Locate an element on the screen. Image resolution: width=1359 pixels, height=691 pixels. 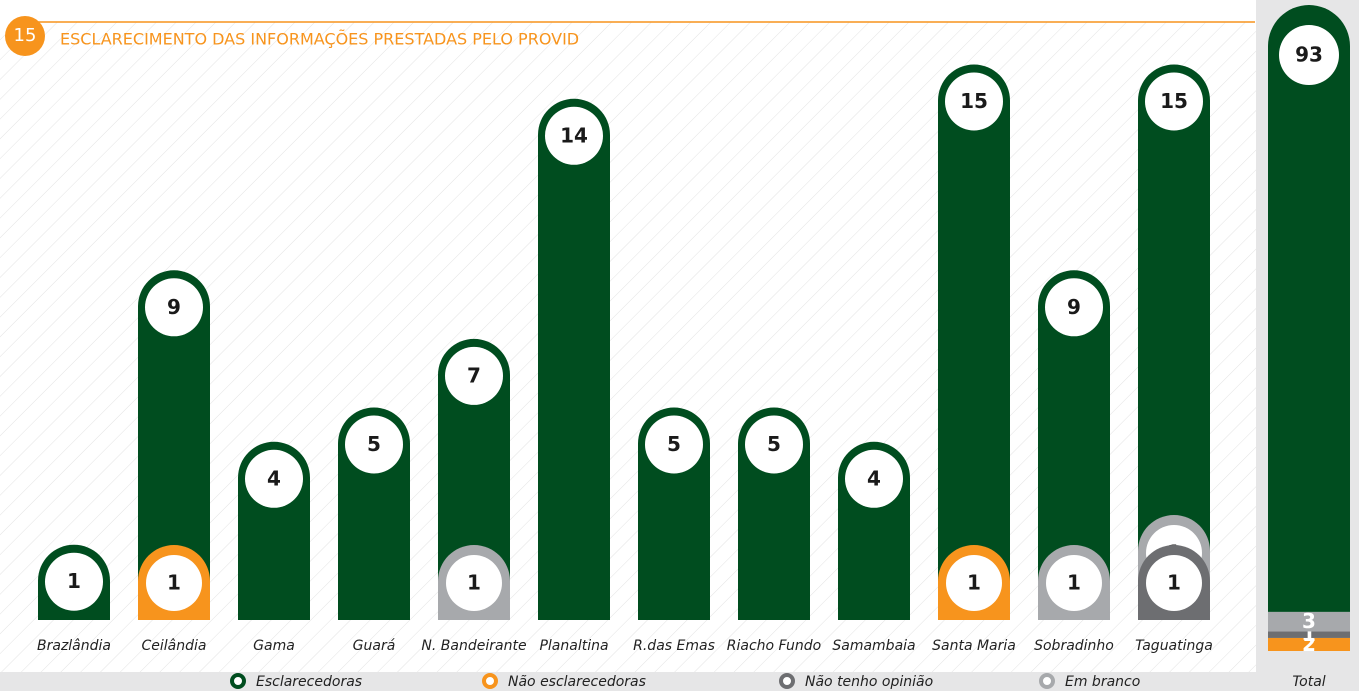
x-tick-label: Samambaia is located at coordinates (873, 646).